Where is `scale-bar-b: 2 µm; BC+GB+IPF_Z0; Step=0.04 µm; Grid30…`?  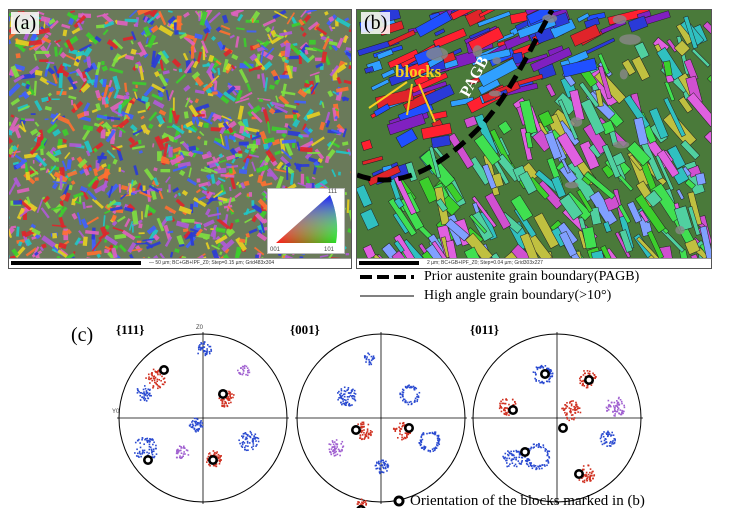 scale-bar-b: 2 µm; BC+GB+IPF_Z0; Step=0.04 µm; Grid30… is located at coordinates (534, 263).